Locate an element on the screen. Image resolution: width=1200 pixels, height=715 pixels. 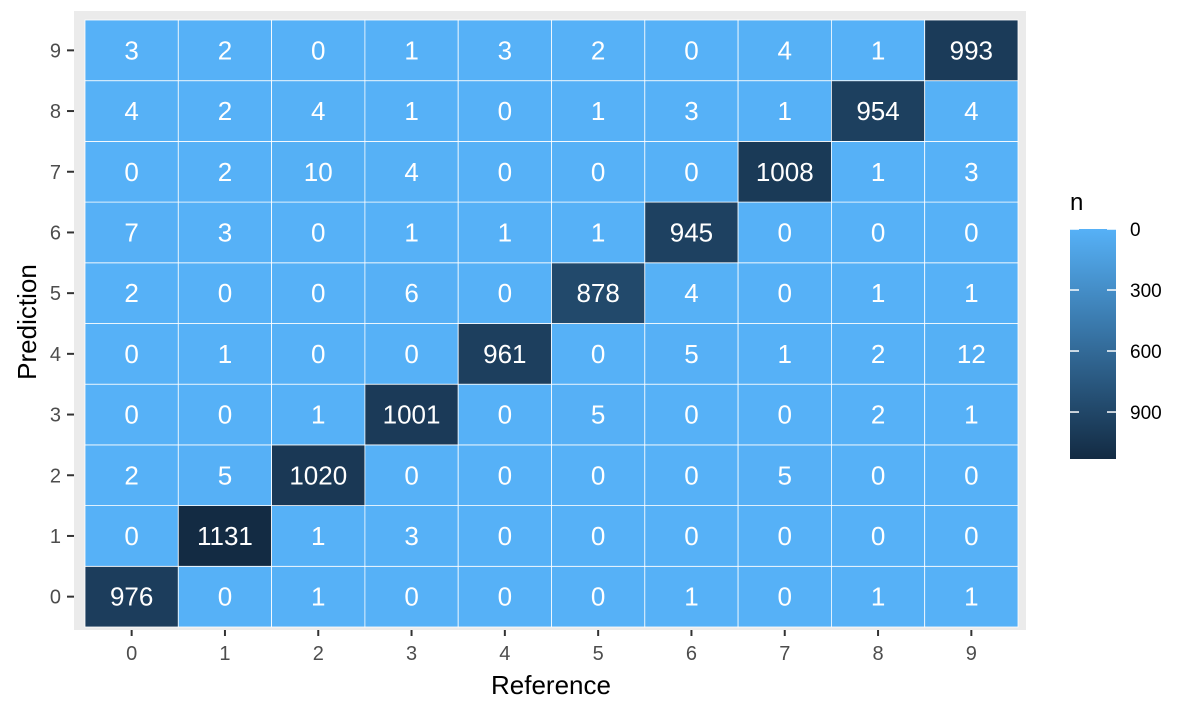
legend-colorbar is located at coordinates (1093, 344).